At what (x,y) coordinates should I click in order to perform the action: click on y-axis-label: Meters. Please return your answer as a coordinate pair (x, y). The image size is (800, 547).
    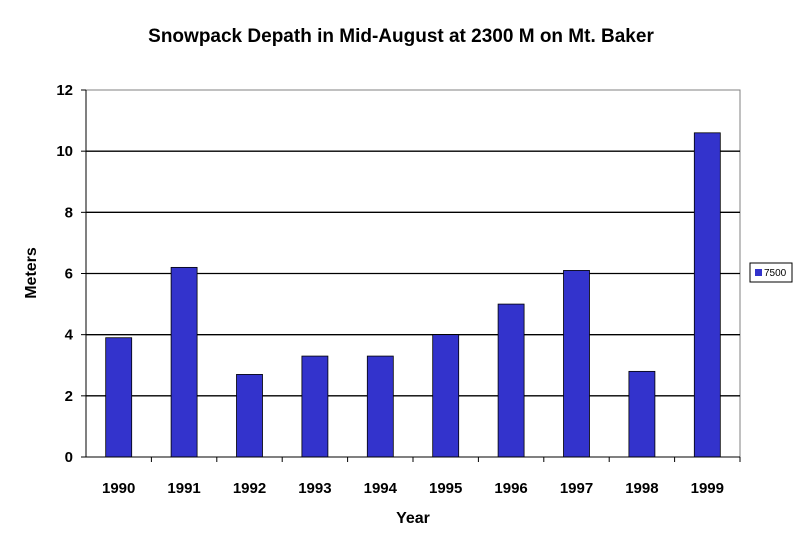
    Looking at the image, I should click on (31, 273).